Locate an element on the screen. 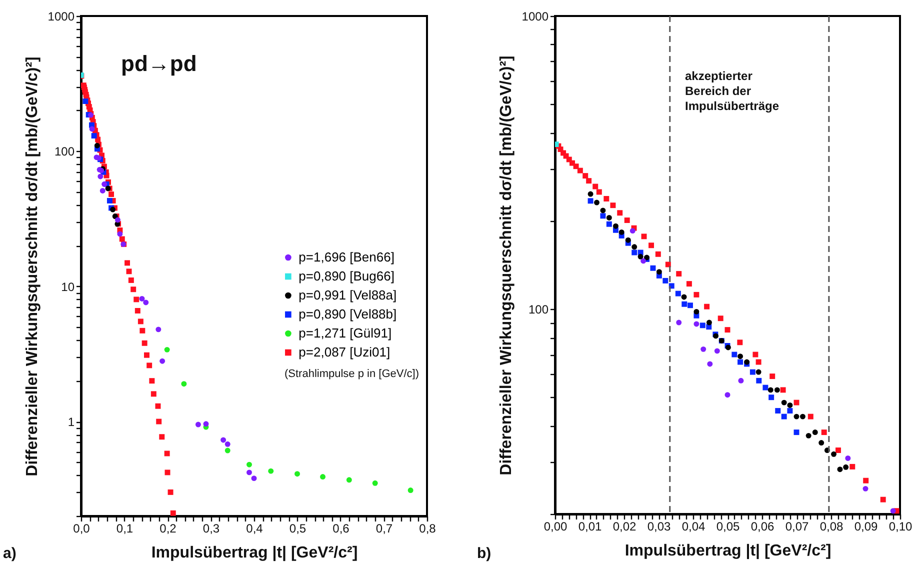 Image resolution: width=915 pixels, height=567 pixels. x-tick-label: 0,7 is located at coordinates (384, 529).